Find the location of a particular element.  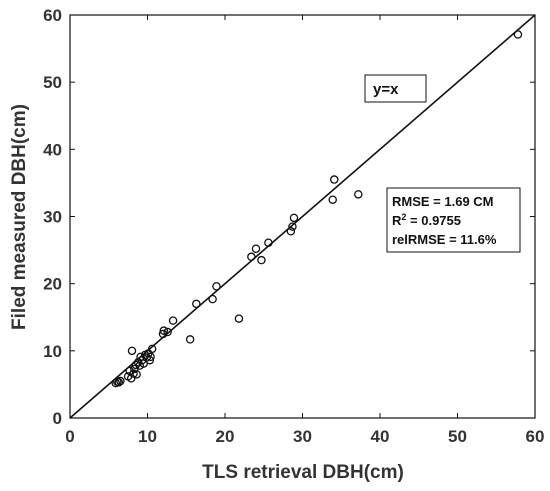

y-tick-label: 50 is located at coordinates (52, 82).